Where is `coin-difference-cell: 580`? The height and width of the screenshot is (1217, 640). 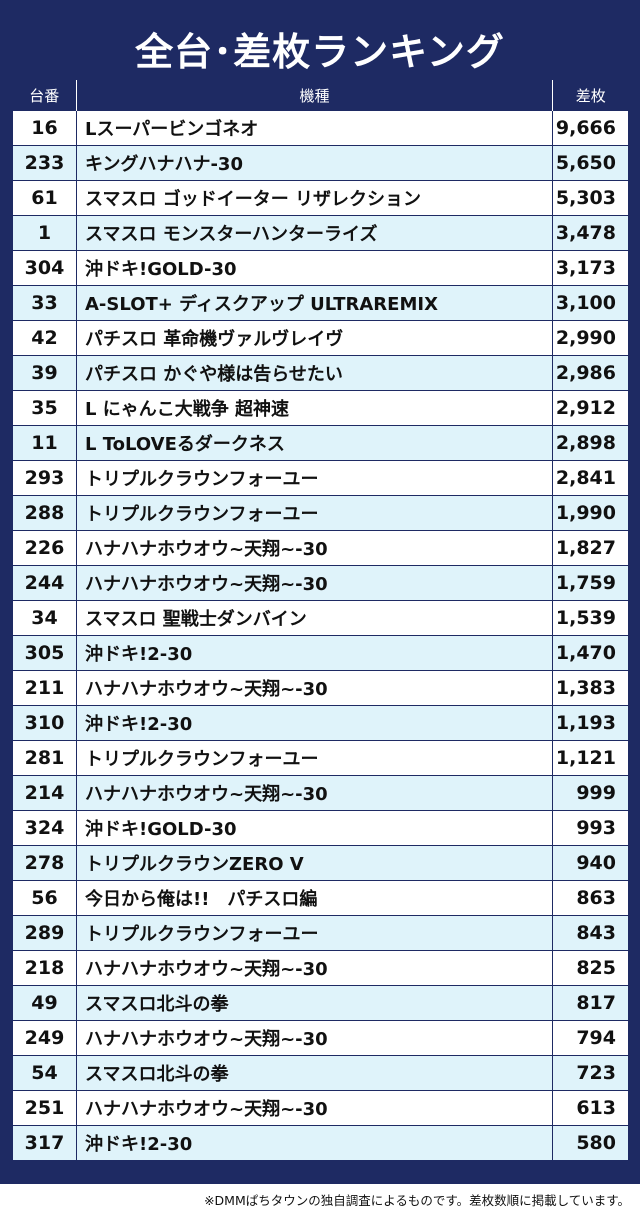 coin-difference-cell: 580 is located at coordinates (590, 1143).